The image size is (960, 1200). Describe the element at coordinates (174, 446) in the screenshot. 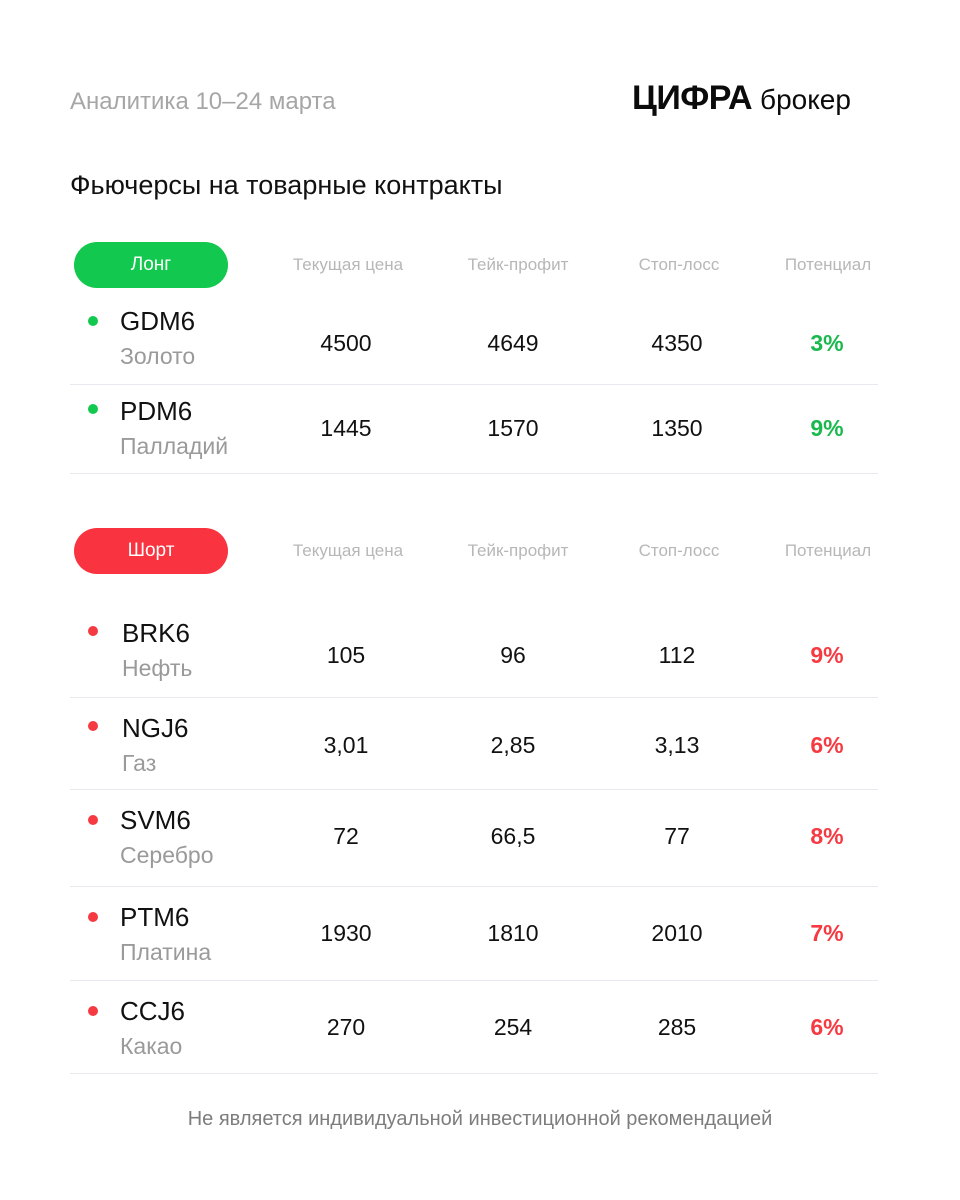

I see `asset-name: Палладий` at that location.